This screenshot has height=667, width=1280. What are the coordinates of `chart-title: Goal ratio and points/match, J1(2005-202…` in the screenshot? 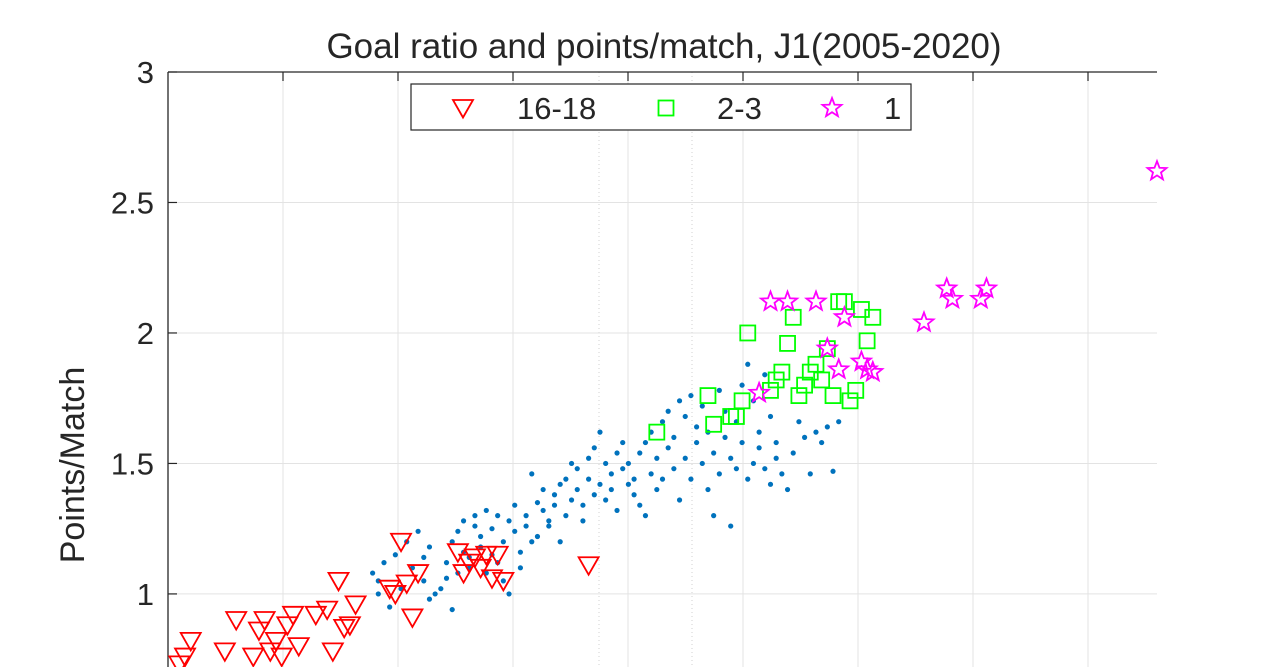 It's located at (663, 46).